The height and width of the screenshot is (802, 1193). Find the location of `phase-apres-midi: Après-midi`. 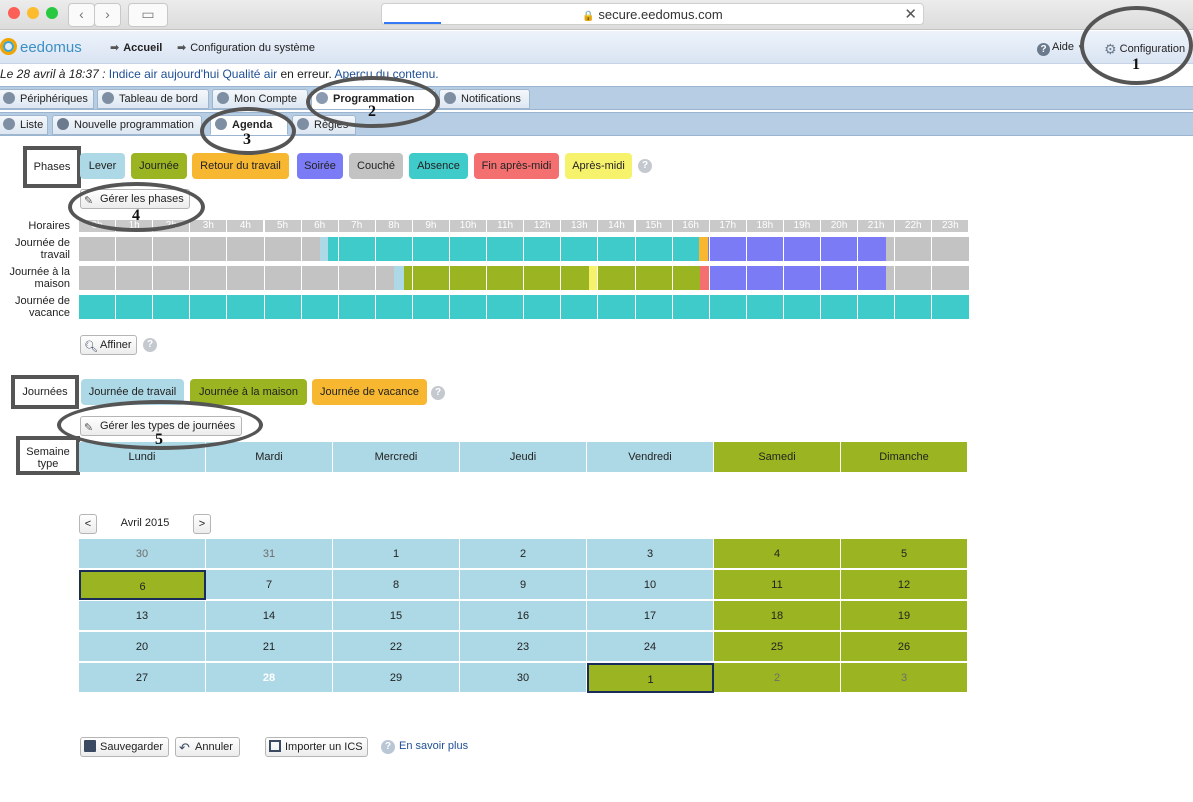

phase-apres-midi: Après-midi is located at coordinates (598, 166).